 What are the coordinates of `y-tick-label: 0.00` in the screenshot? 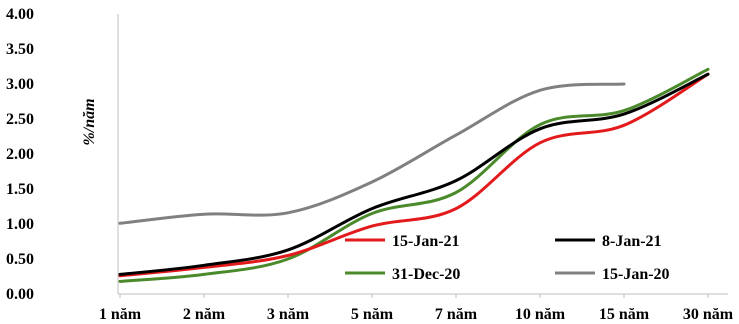 It's located at (20, 294).